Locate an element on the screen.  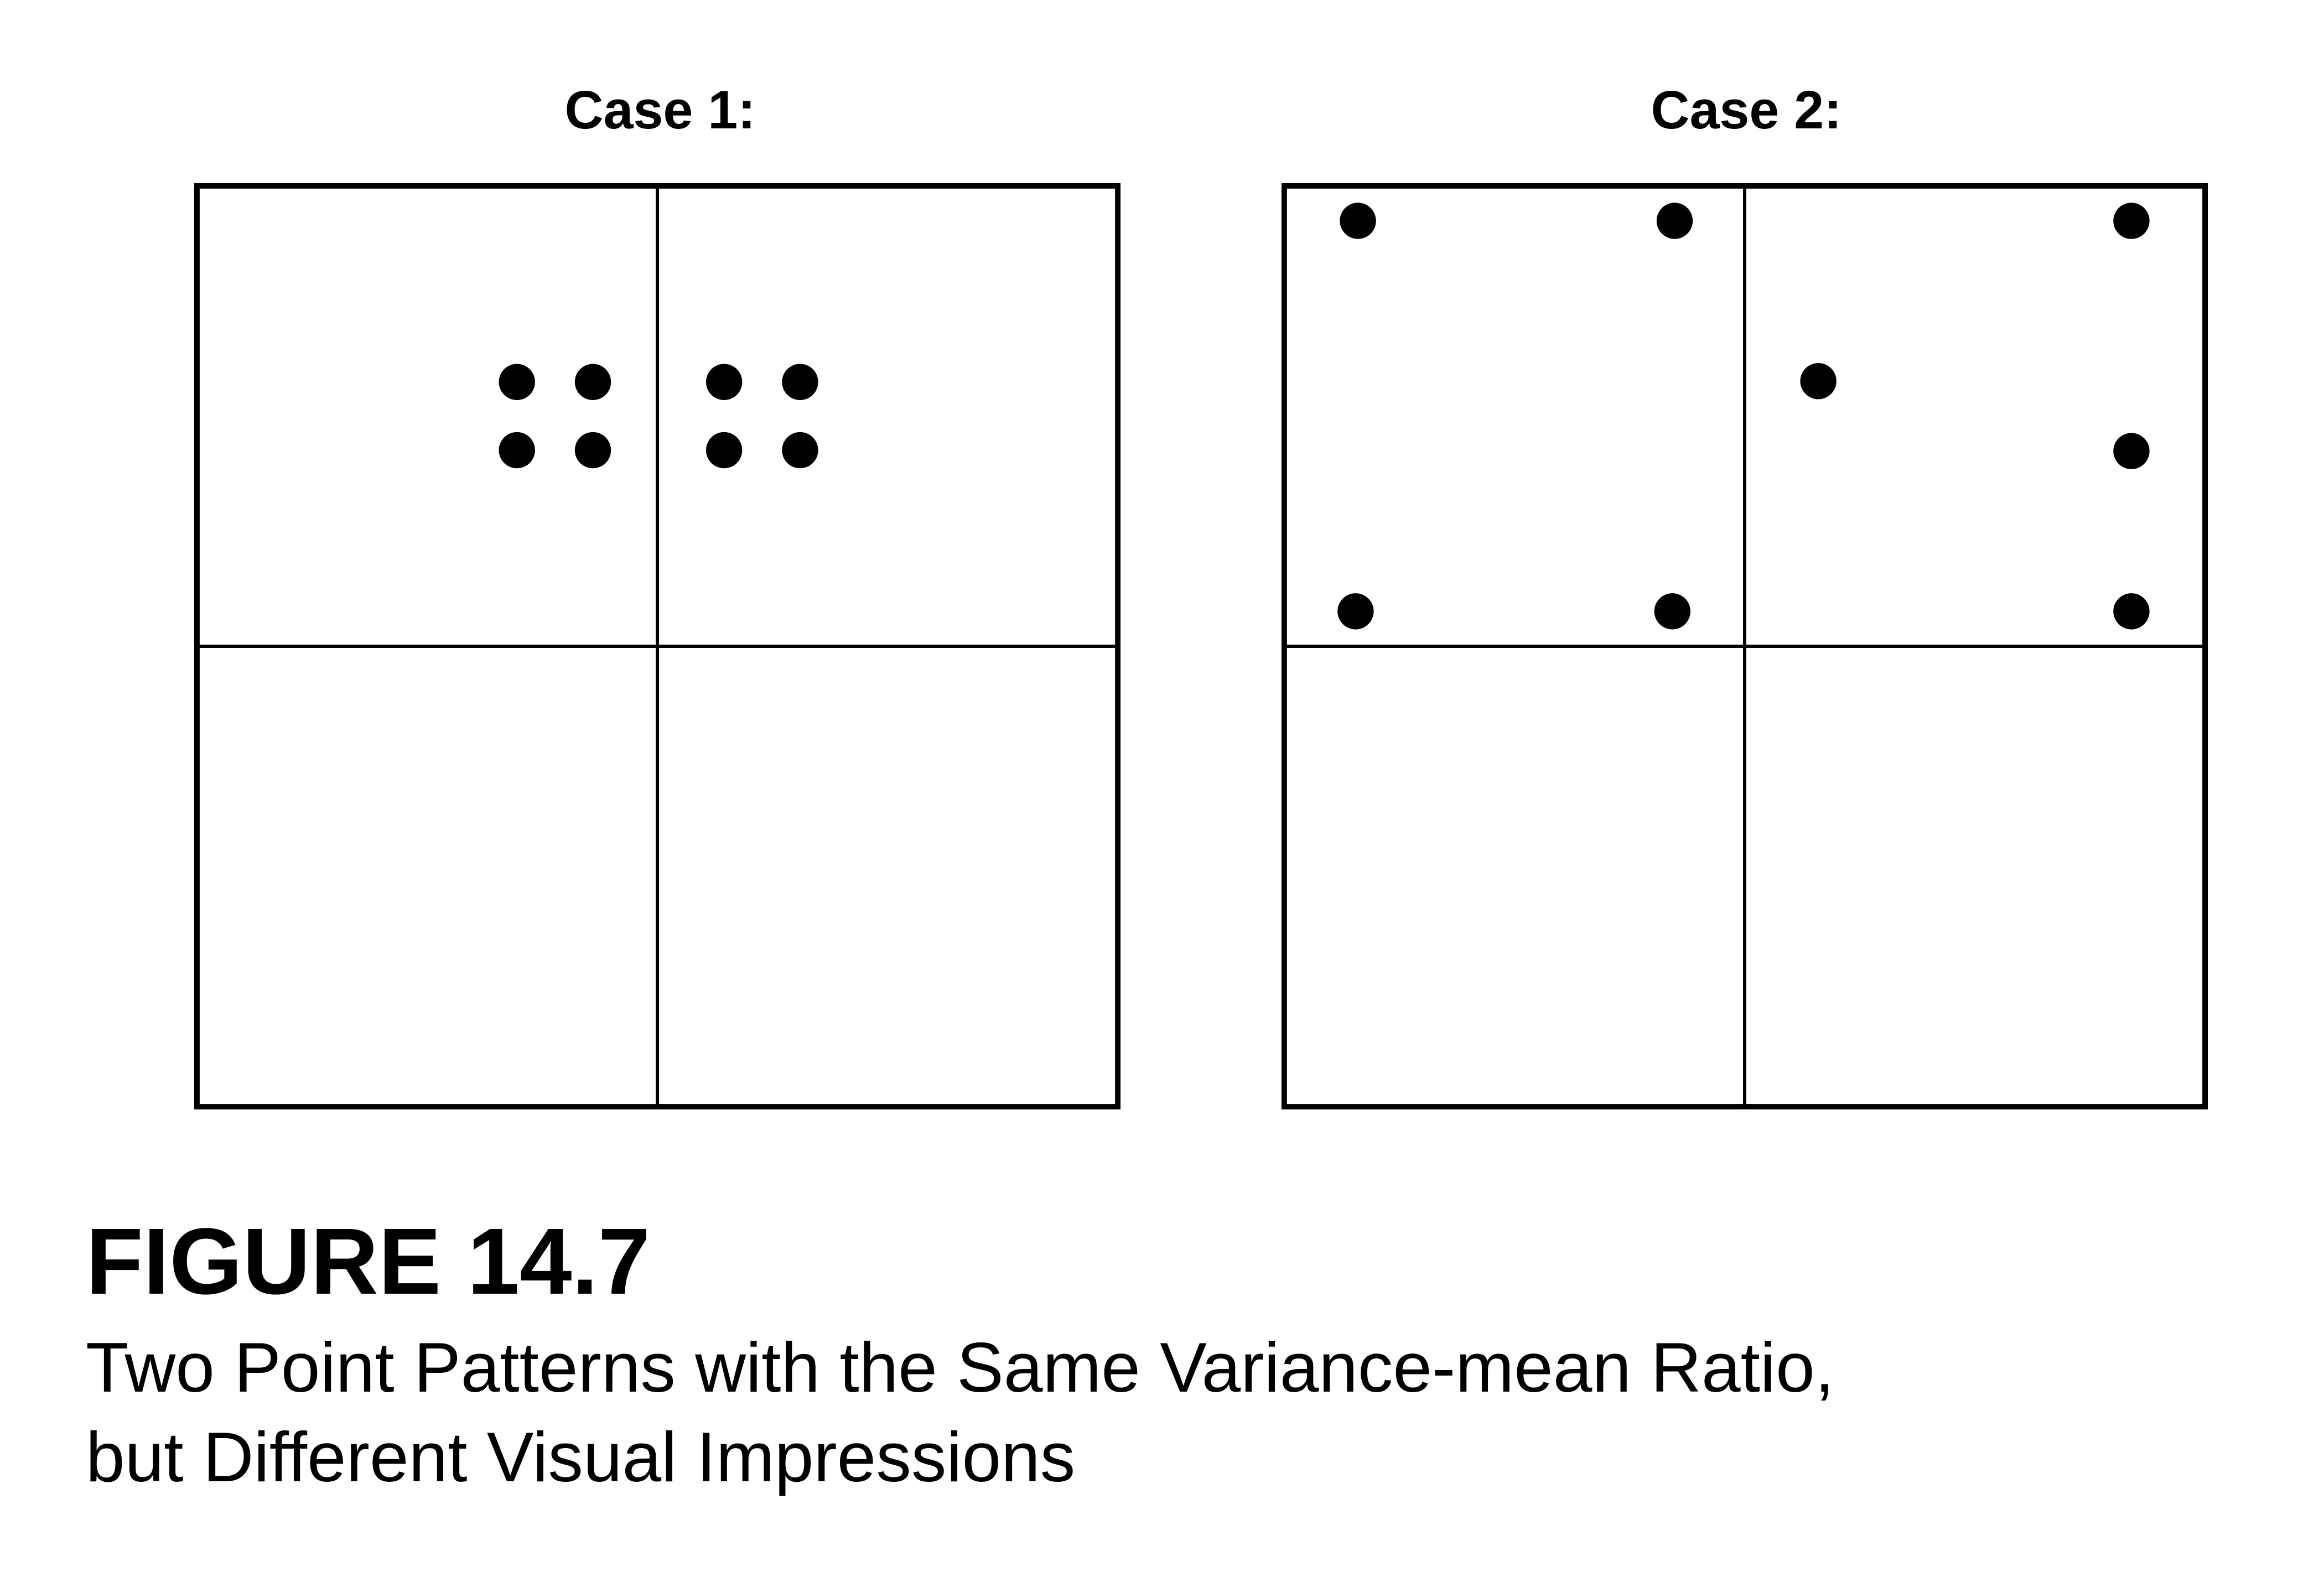
caption-line-2: but Different Visual Impressions is located at coordinates (581, 1457).